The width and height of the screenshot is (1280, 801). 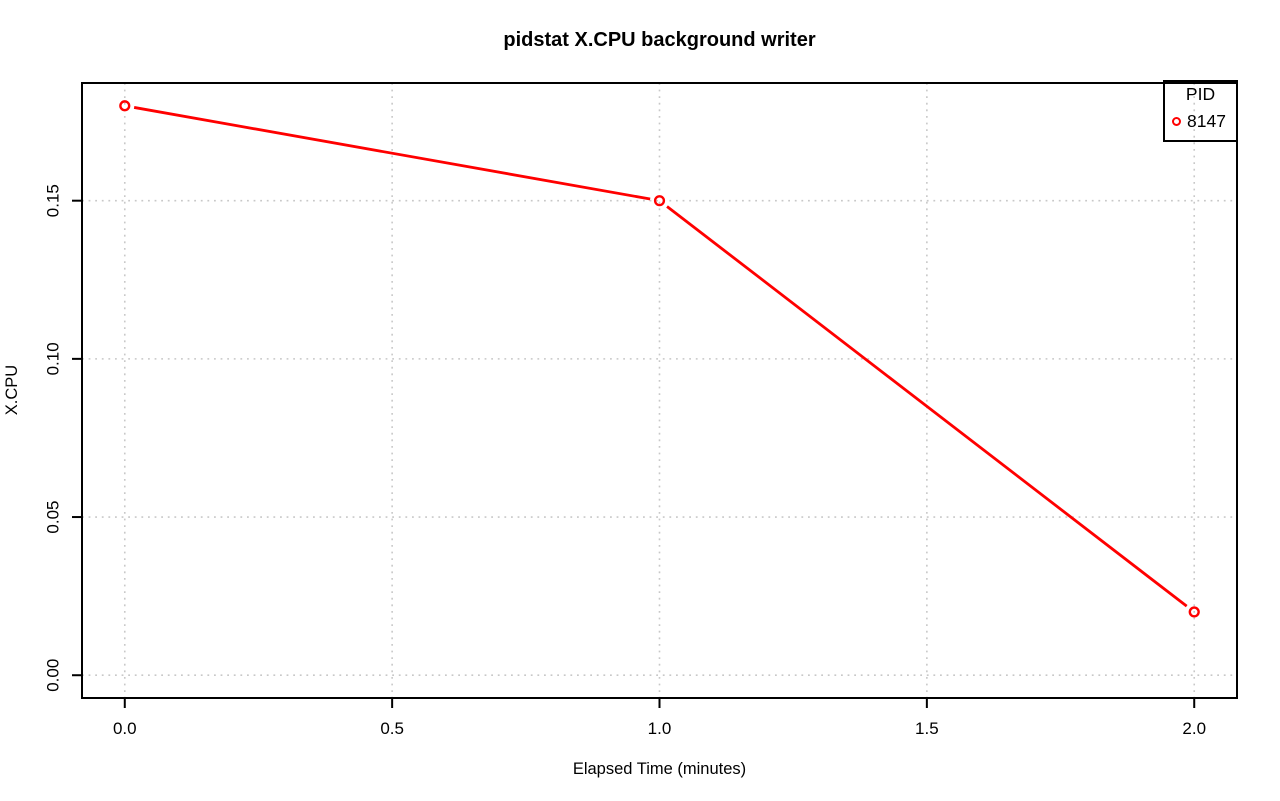 What do you see at coordinates (659, 769) in the screenshot?
I see `x-axis-title: Elapsed Time (minutes)` at bounding box center [659, 769].